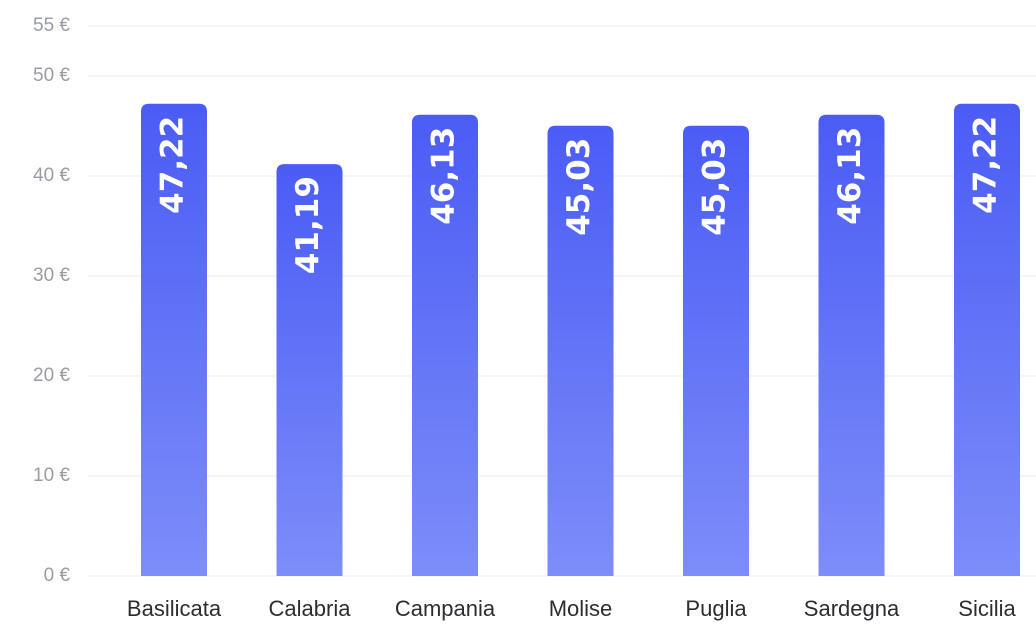  I want to click on y-tick-label: 55 €, so click(51, 25).